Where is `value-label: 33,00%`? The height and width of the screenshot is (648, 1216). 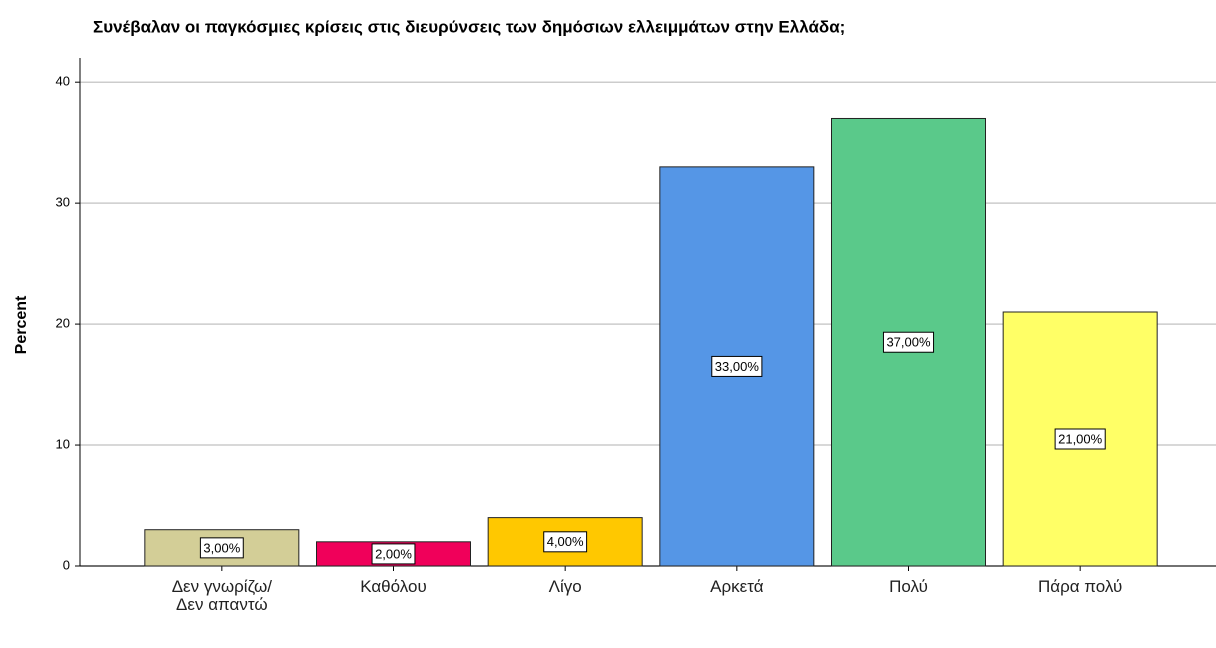 value-label: 33,00% is located at coordinates (737, 366).